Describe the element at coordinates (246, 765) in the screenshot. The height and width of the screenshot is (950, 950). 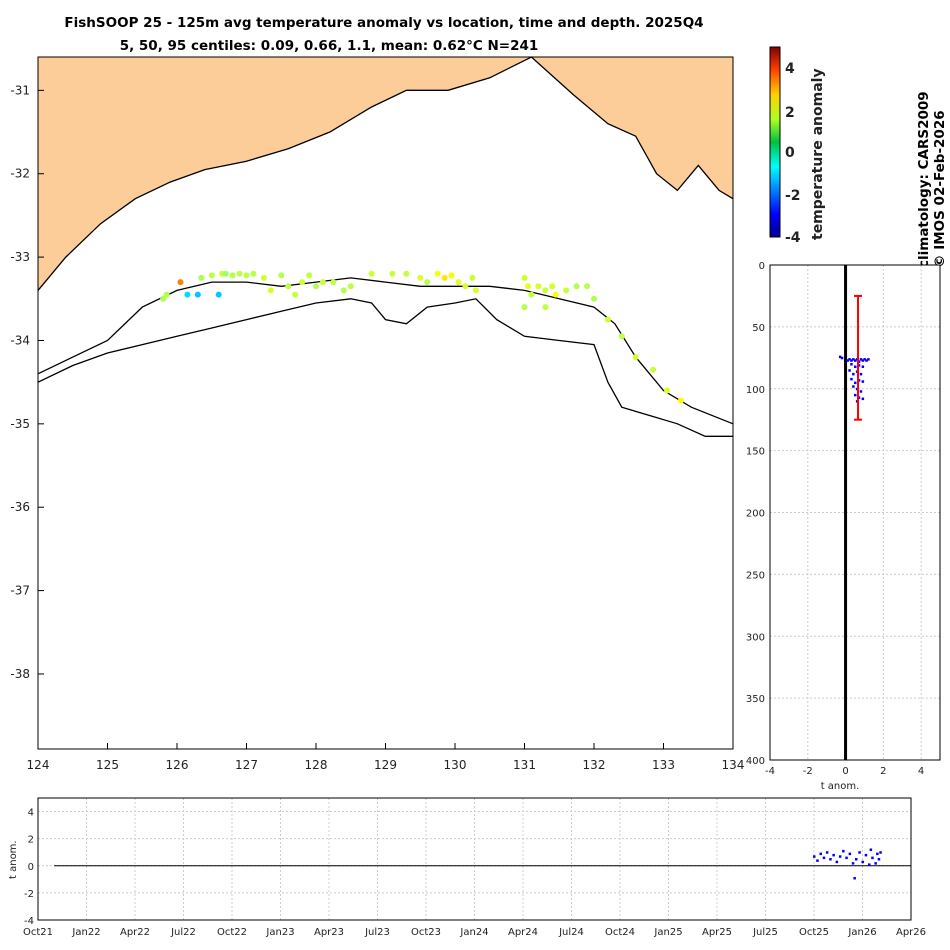
I see `map-x-tick-label: 127` at that location.